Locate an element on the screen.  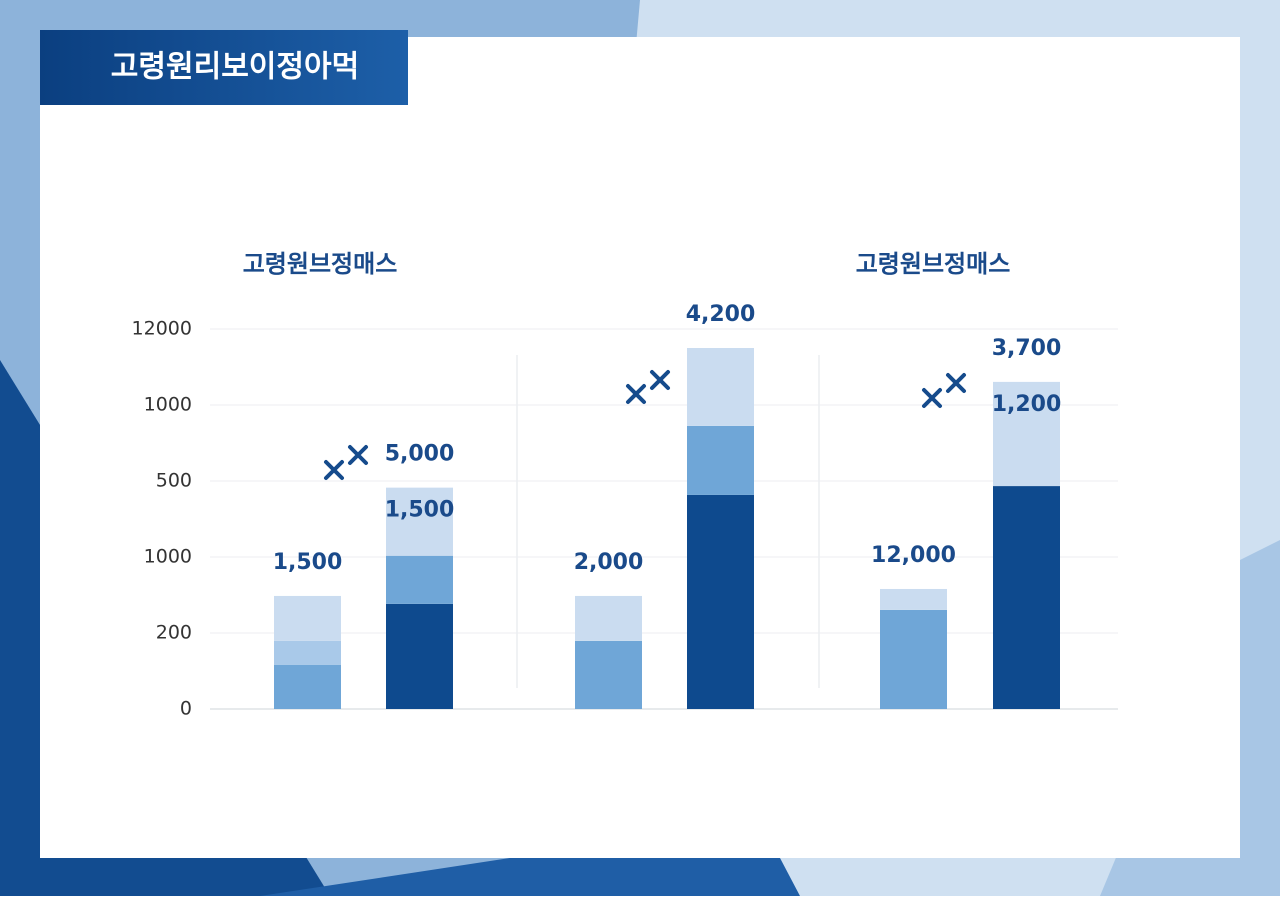
y-tick-label: 12000 is located at coordinates (162, 329).